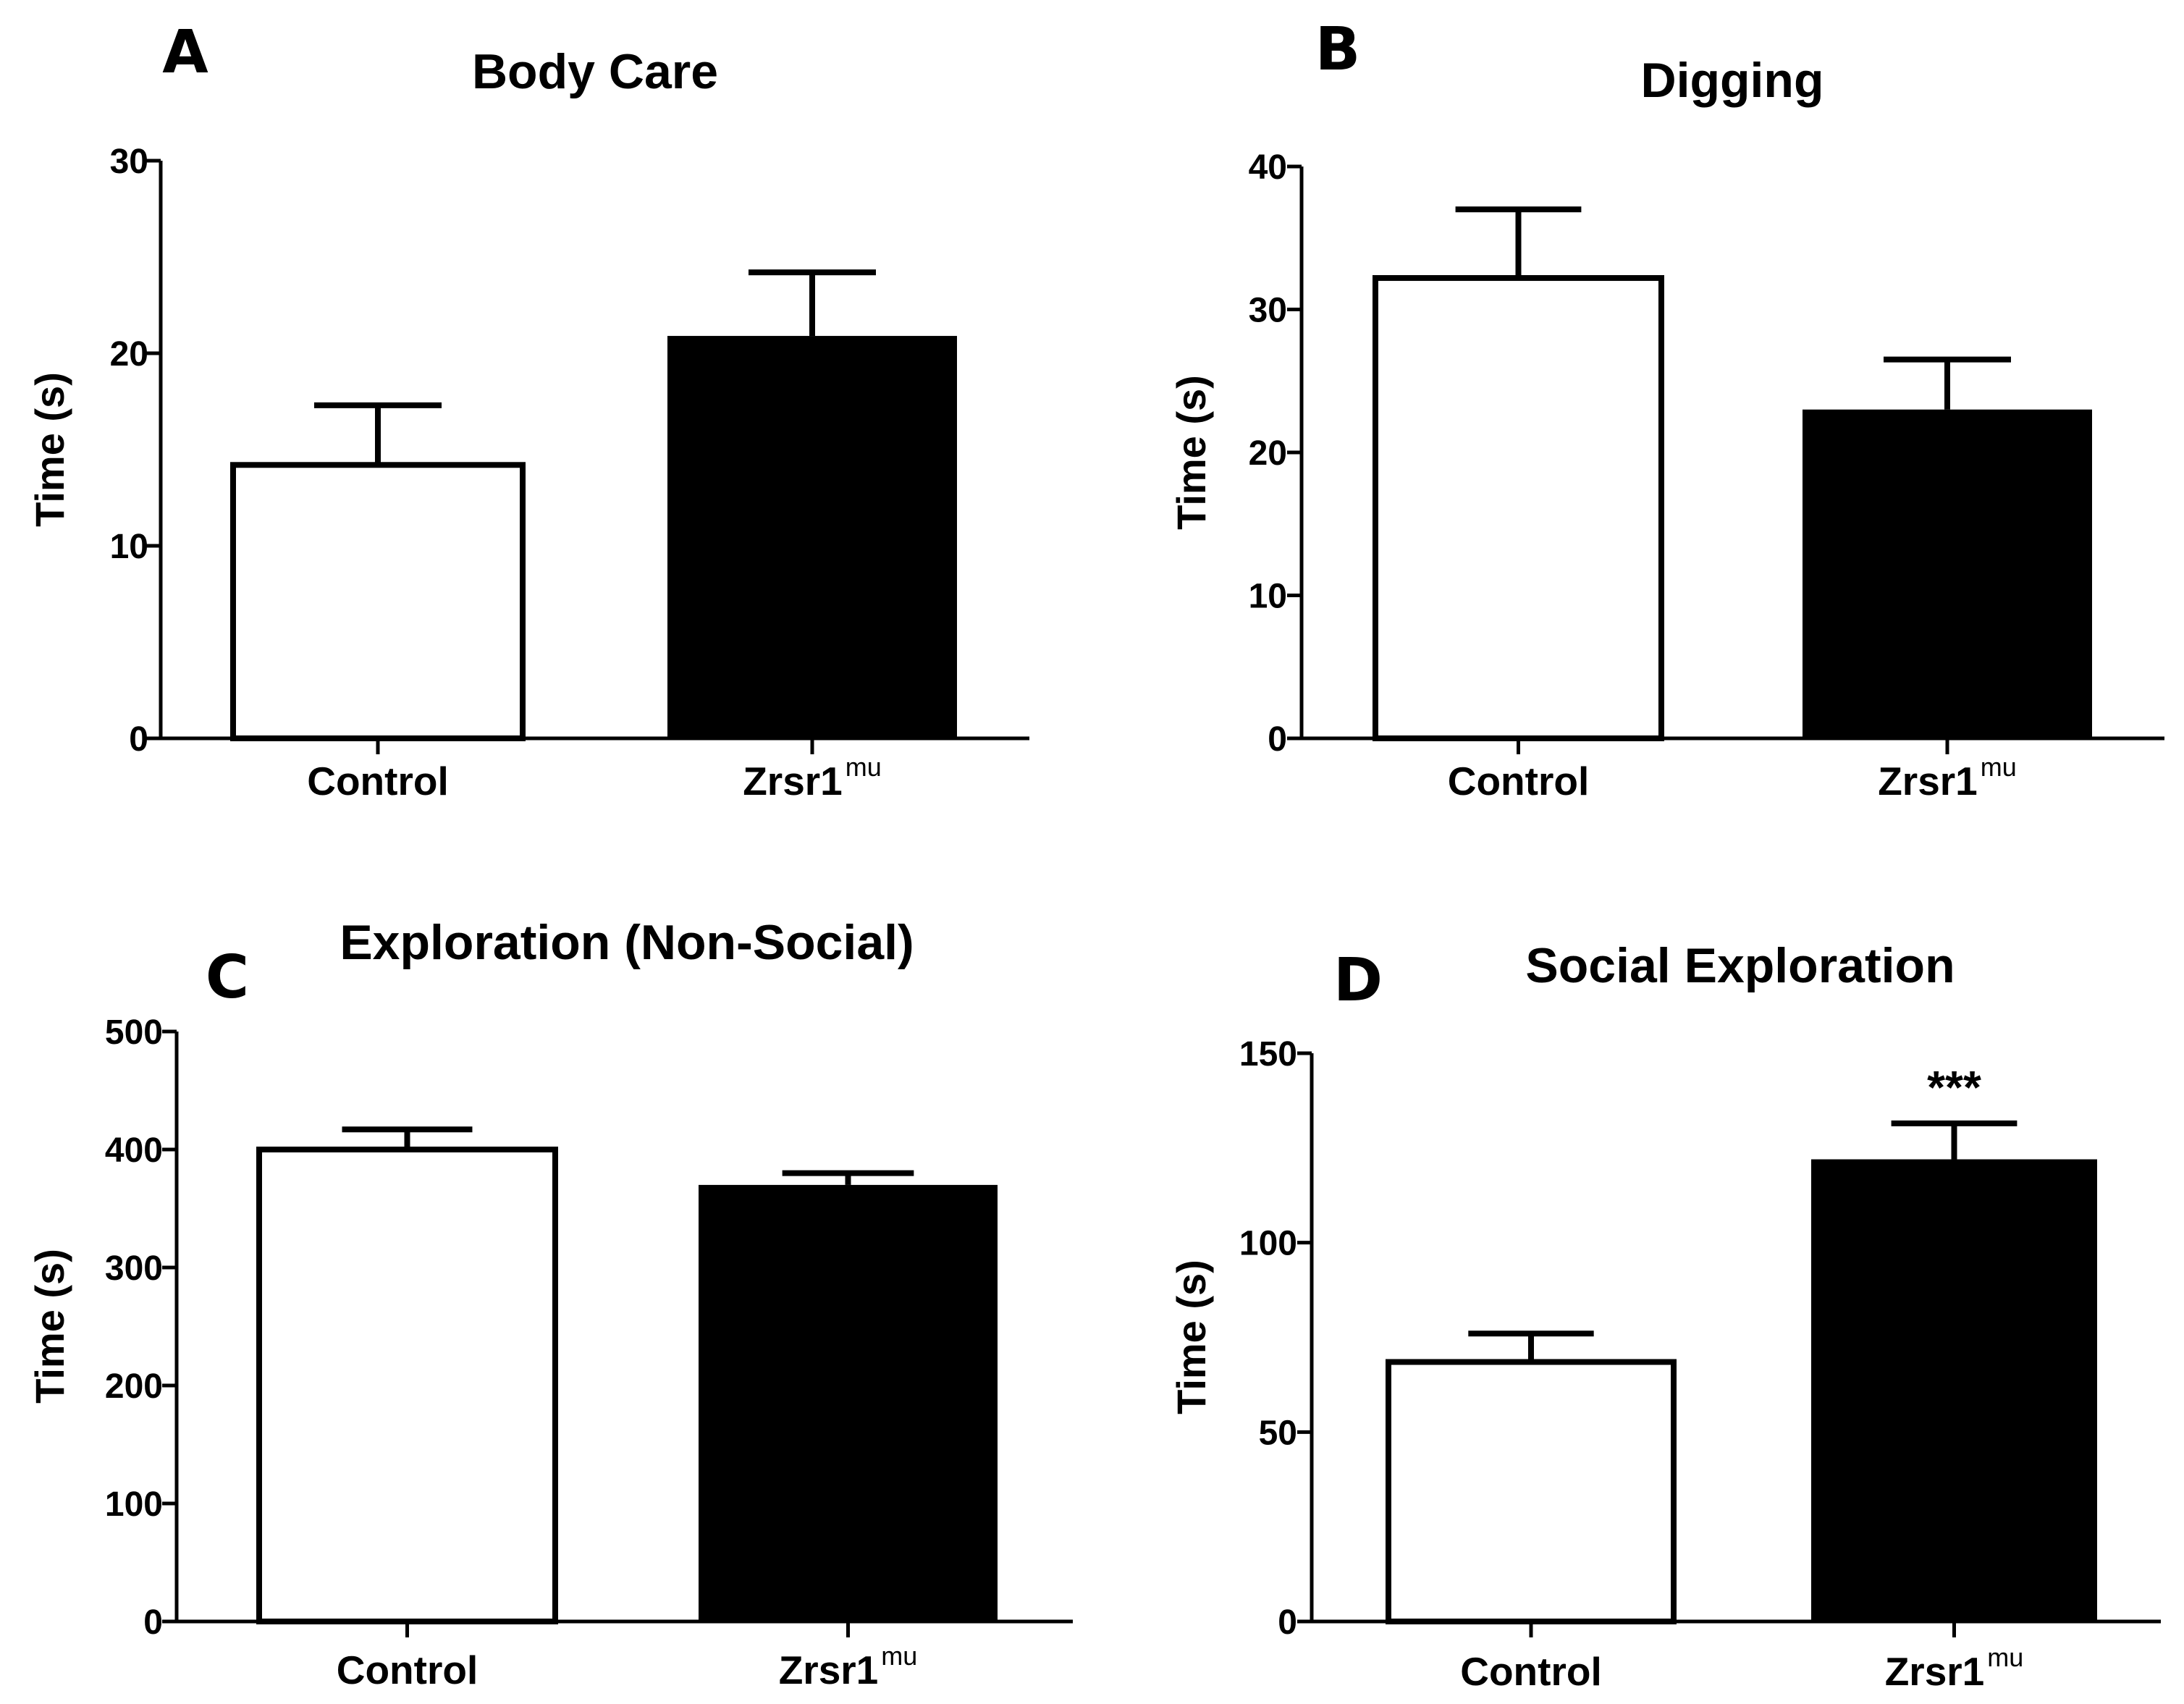 This screenshot has width=2184, height=1704. I want to click on panel-letter: A, so click(185, 52).